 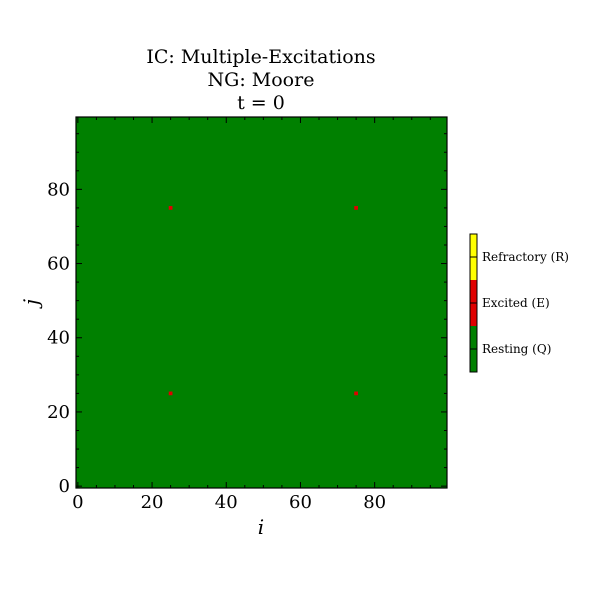 I want to click on title-line-ic: IC: Multiple-Excitations, so click(x=260, y=57).